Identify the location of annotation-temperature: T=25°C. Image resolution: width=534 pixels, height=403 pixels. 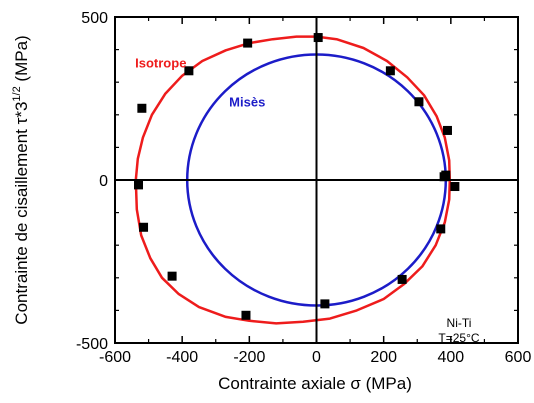
(458, 338).